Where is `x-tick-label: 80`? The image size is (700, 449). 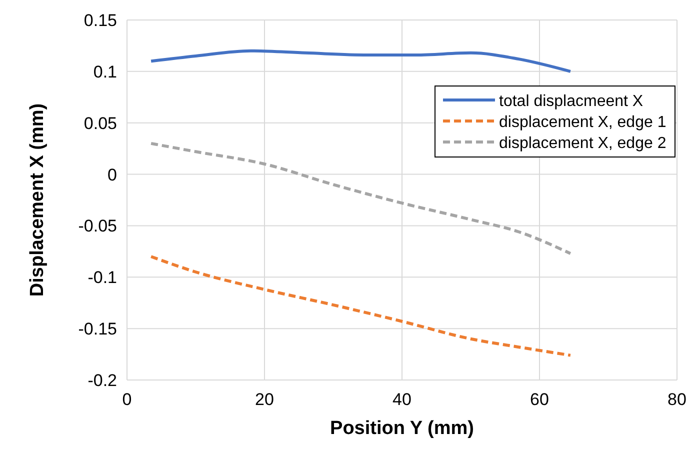
x-tick-label: 80 is located at coordinates (677, 399).